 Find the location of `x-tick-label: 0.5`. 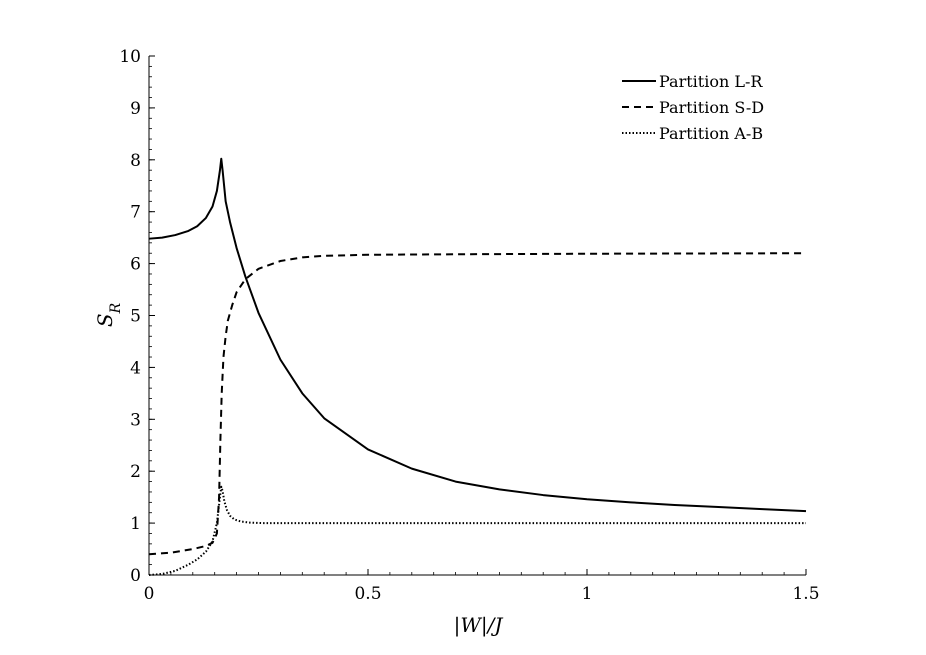

x-tick-label: 0.5 is located at coordinates (367, 594).